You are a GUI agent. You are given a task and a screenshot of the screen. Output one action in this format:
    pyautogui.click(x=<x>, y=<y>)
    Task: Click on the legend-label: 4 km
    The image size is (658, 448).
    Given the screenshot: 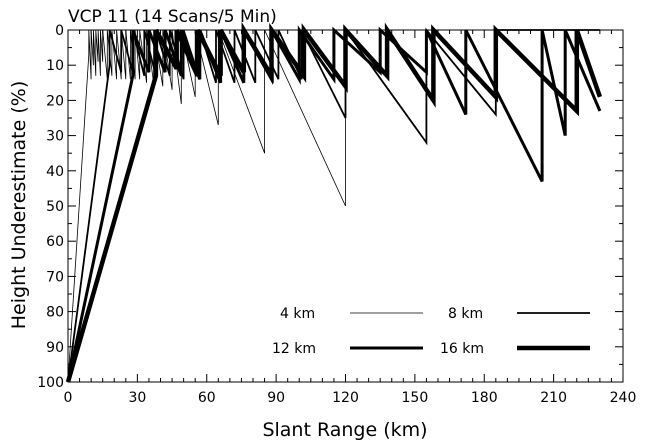 What is the action you would take?
    pyautogui.click(x=297, y=314)
    